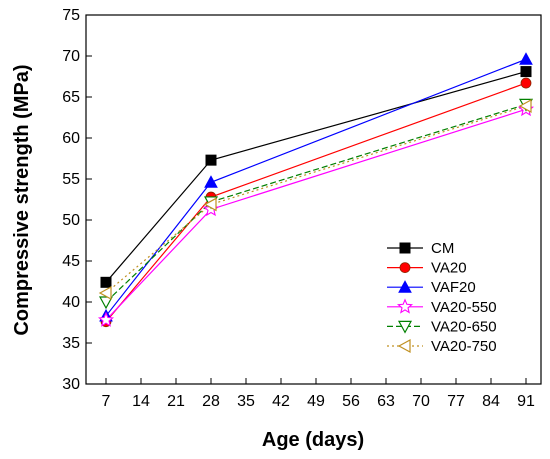 This screenshot has width=550, height=459. What do you see at coordinates (442, 297) in the screenshot?
I see `legend: CM VA20 VAF20 VA20-550 VA20-650 VA20-750` at bounding box center [442, 297].